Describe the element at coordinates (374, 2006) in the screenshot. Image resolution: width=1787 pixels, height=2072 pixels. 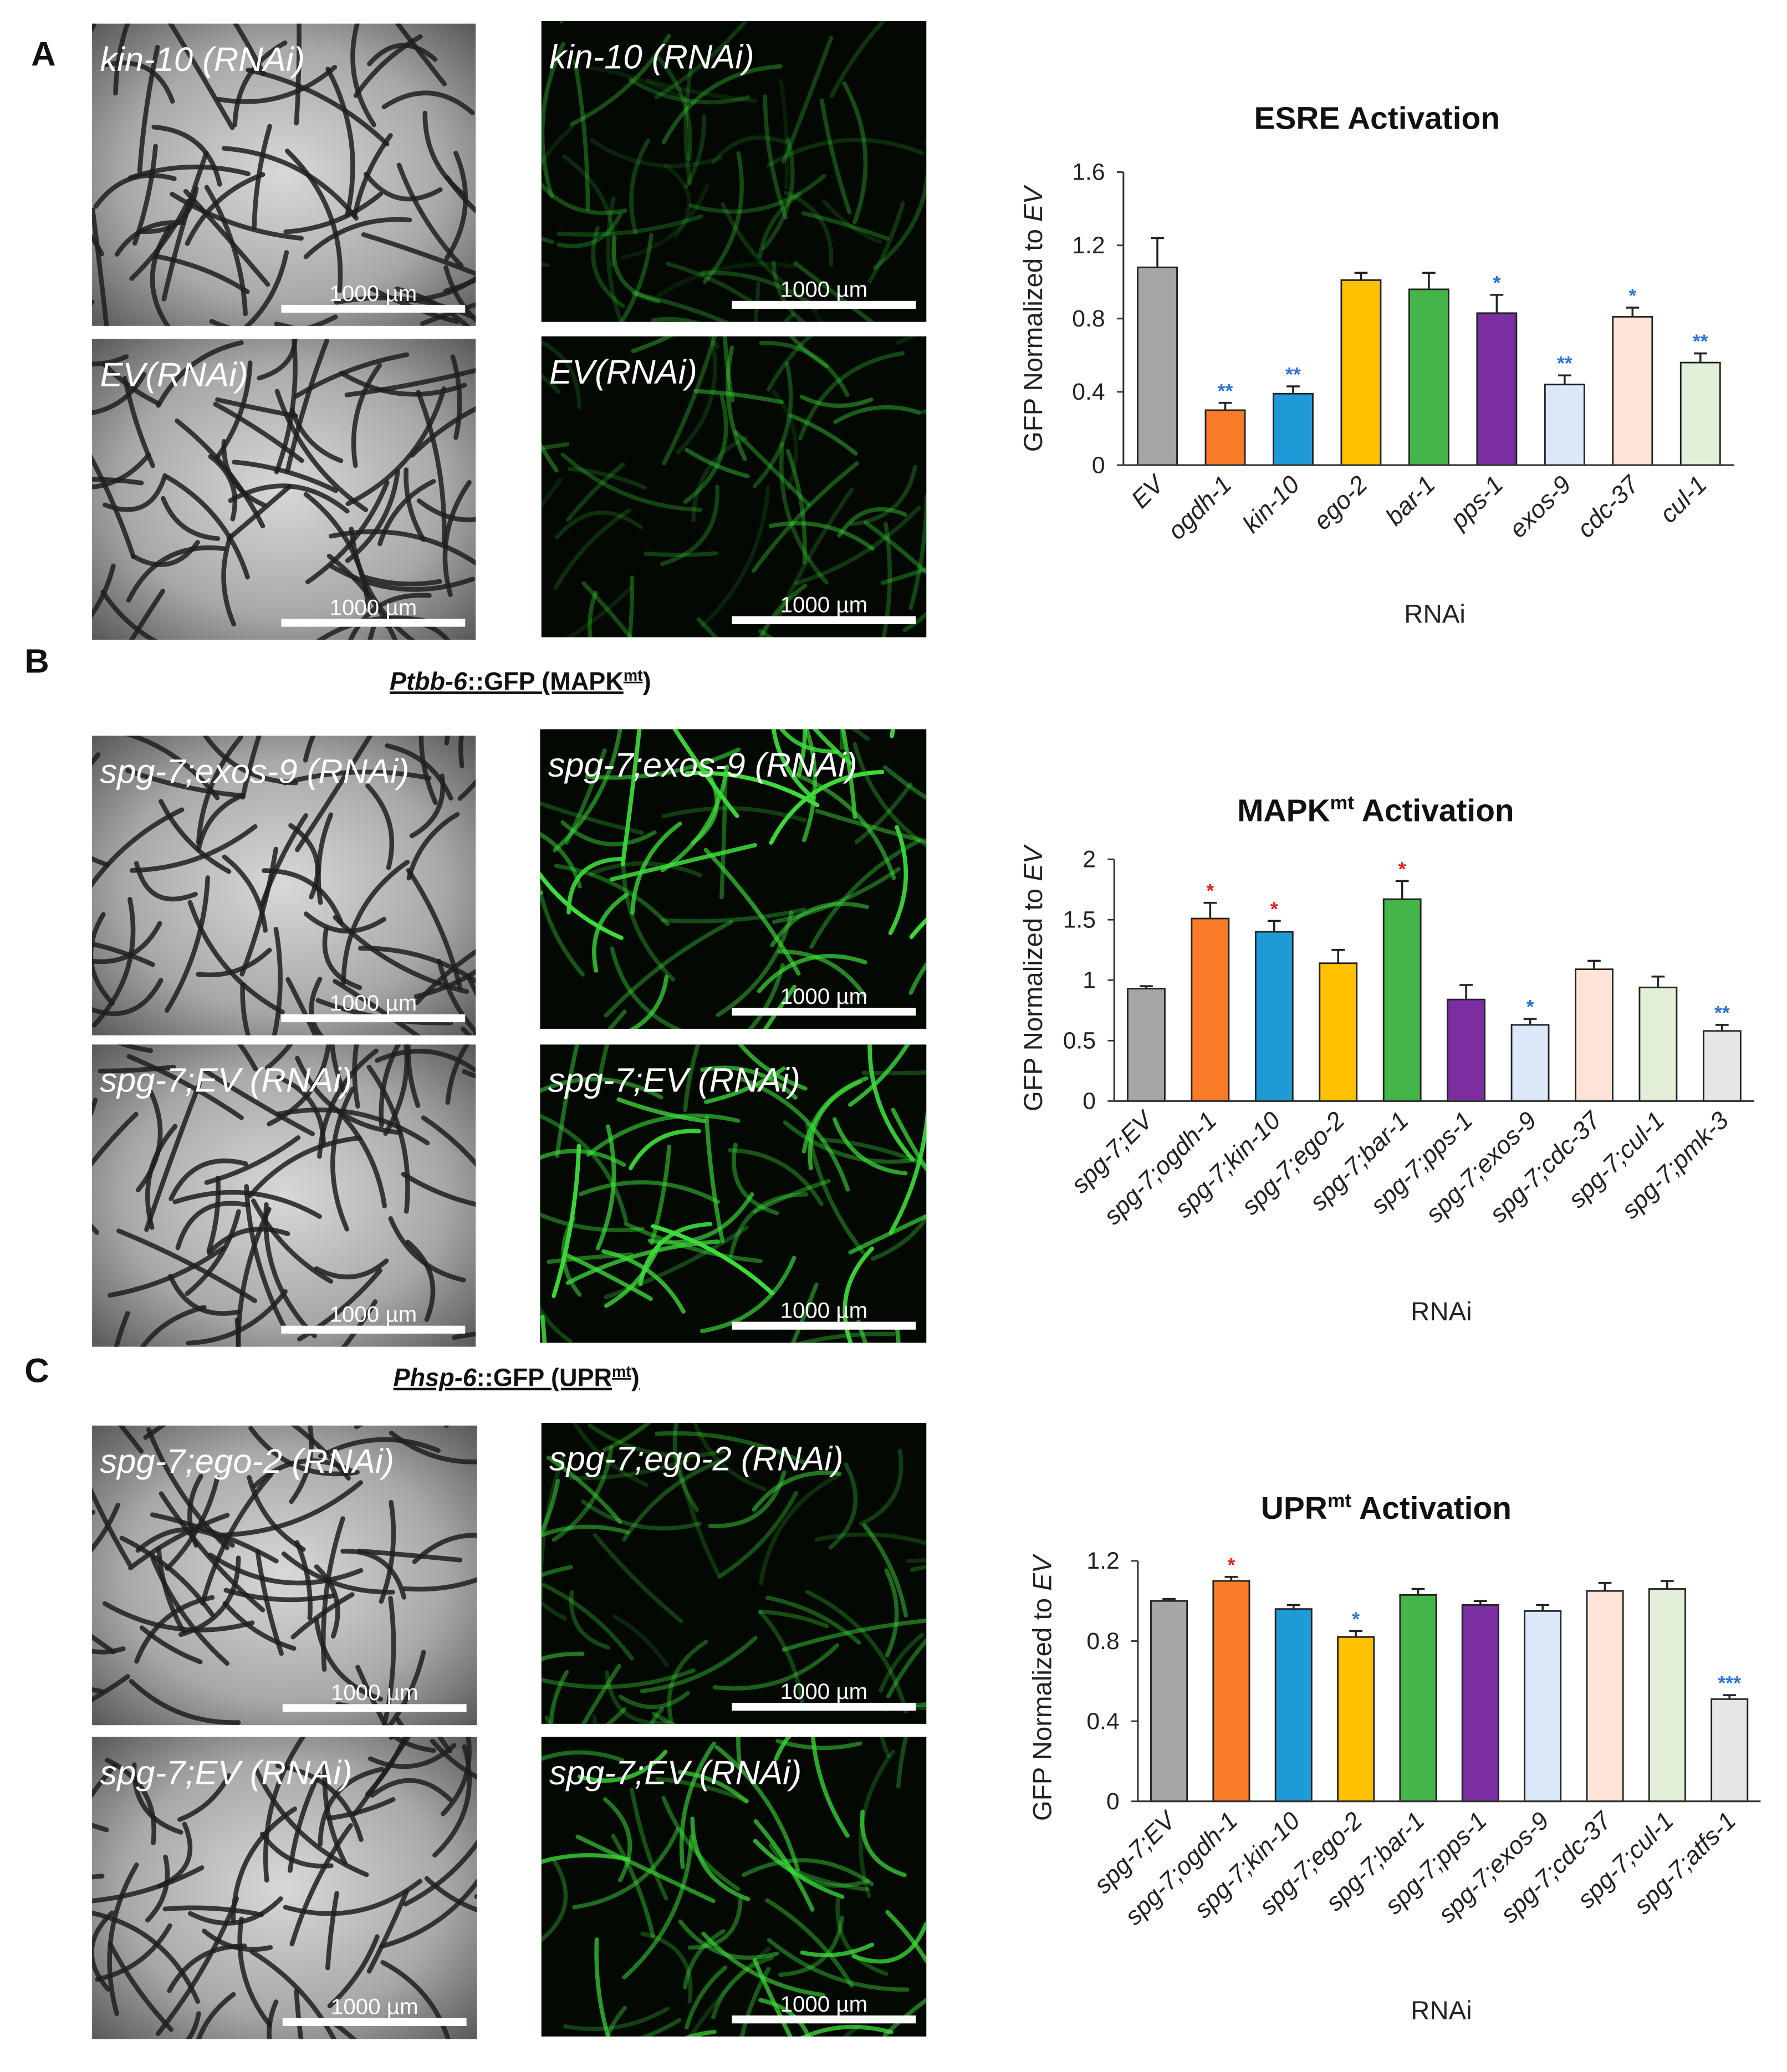
I see `scale-bar-label: 1000 µm` at that location.